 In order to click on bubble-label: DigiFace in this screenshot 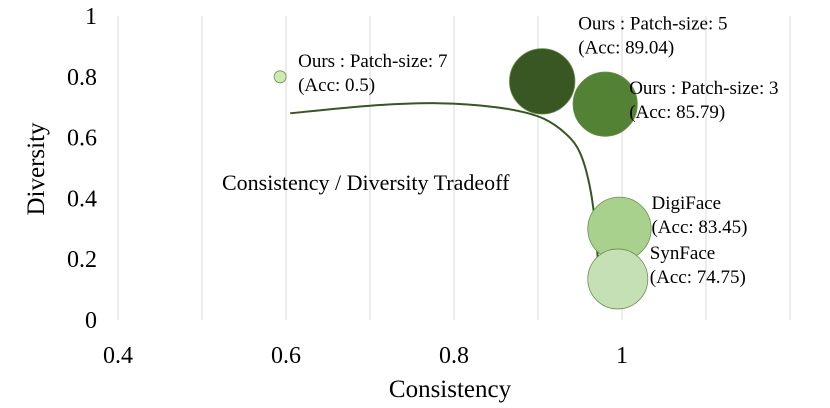, I will do `click(686, 203)`.